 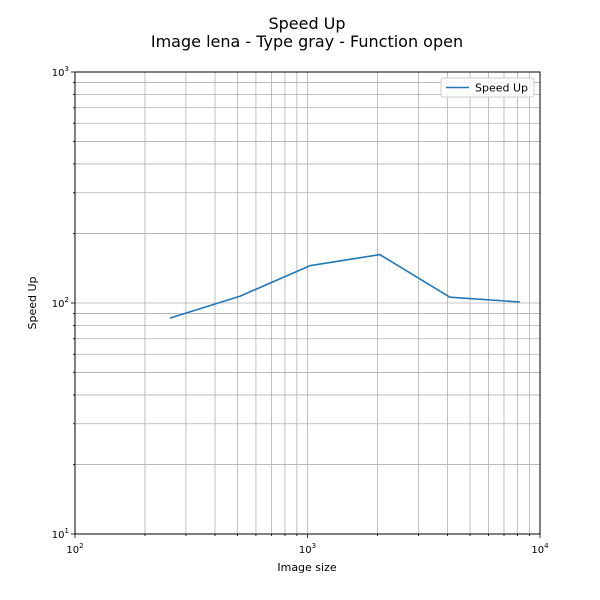 I want to click on series-group, so click(x=344, y=286).